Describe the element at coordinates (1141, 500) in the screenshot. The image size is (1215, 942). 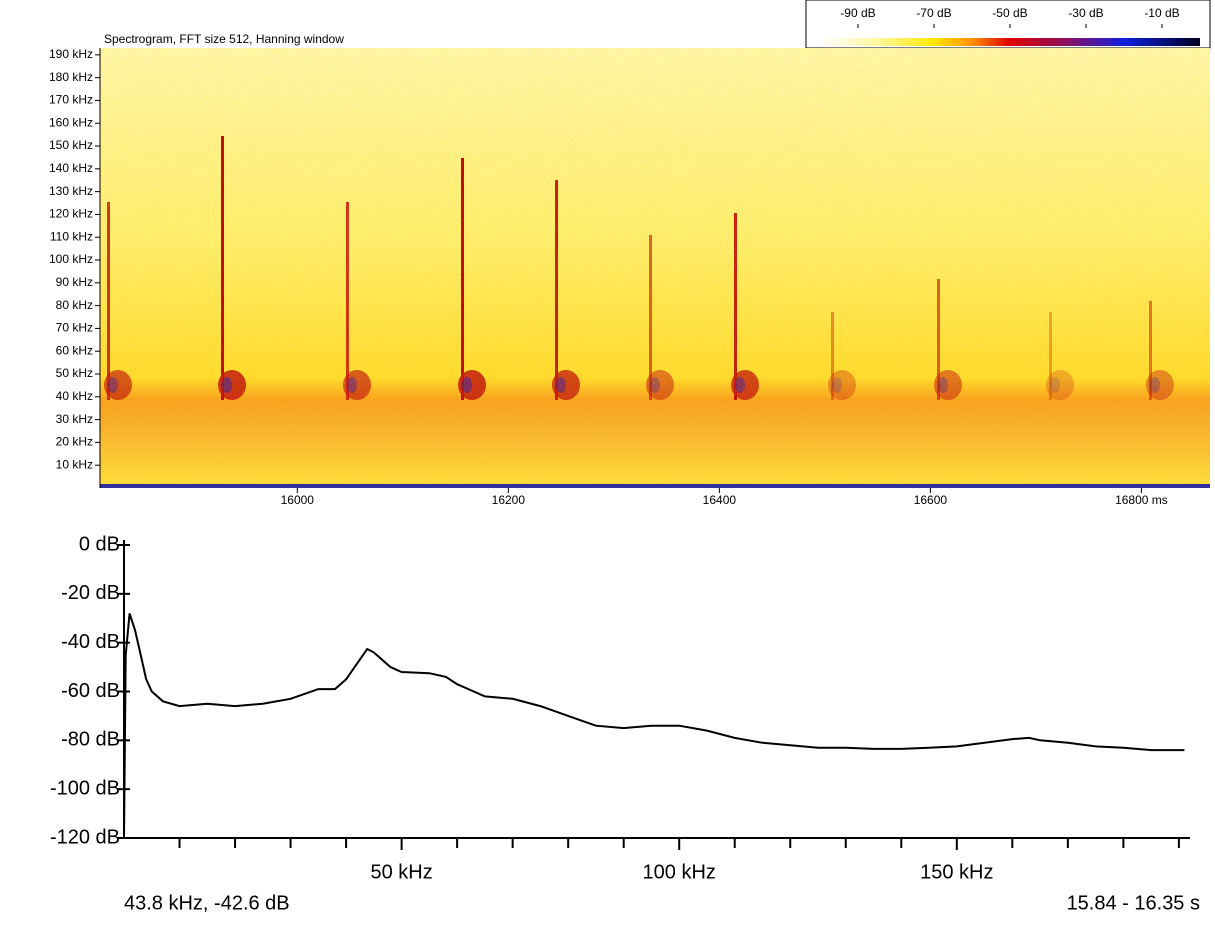
I see `x-tick-label: 16800 ms` at that location.